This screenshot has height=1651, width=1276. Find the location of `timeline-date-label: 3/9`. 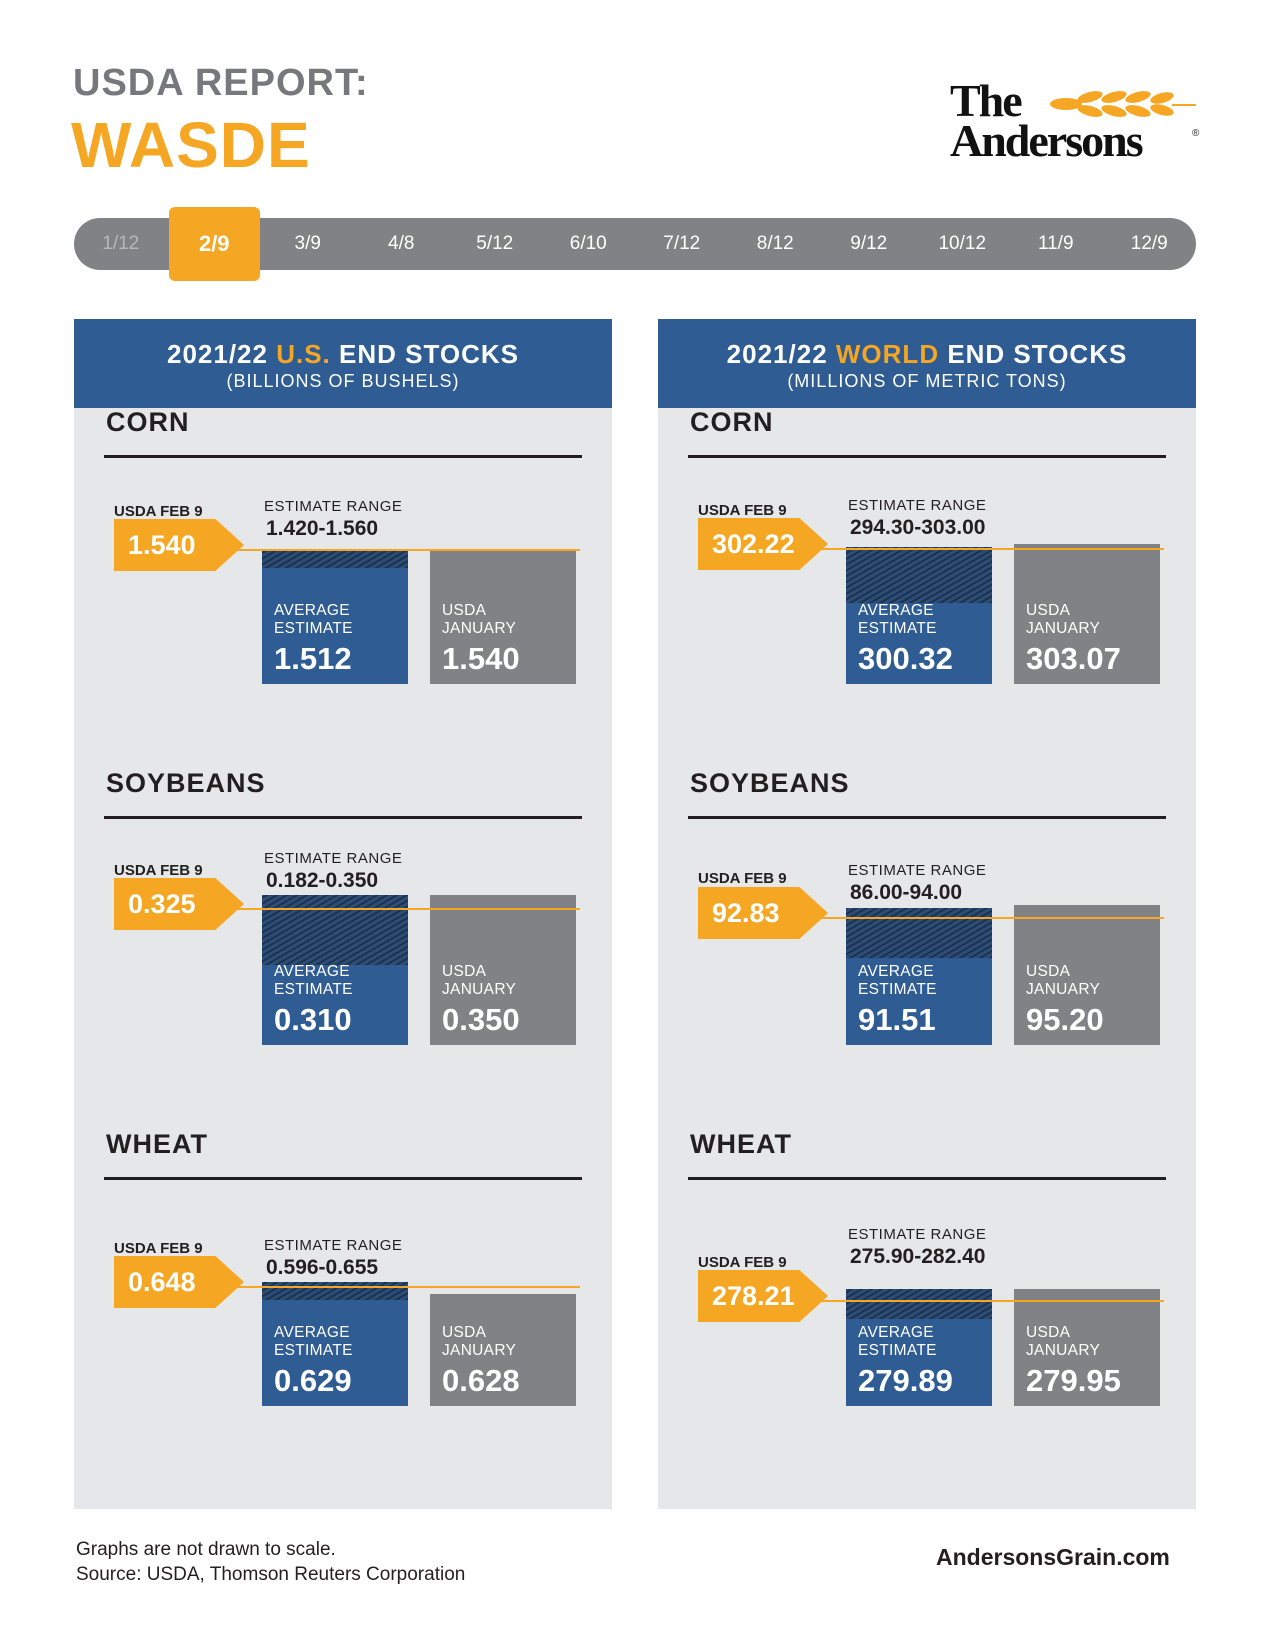

timeline-date-label: 3/9 is located at coordinates (307, 243).